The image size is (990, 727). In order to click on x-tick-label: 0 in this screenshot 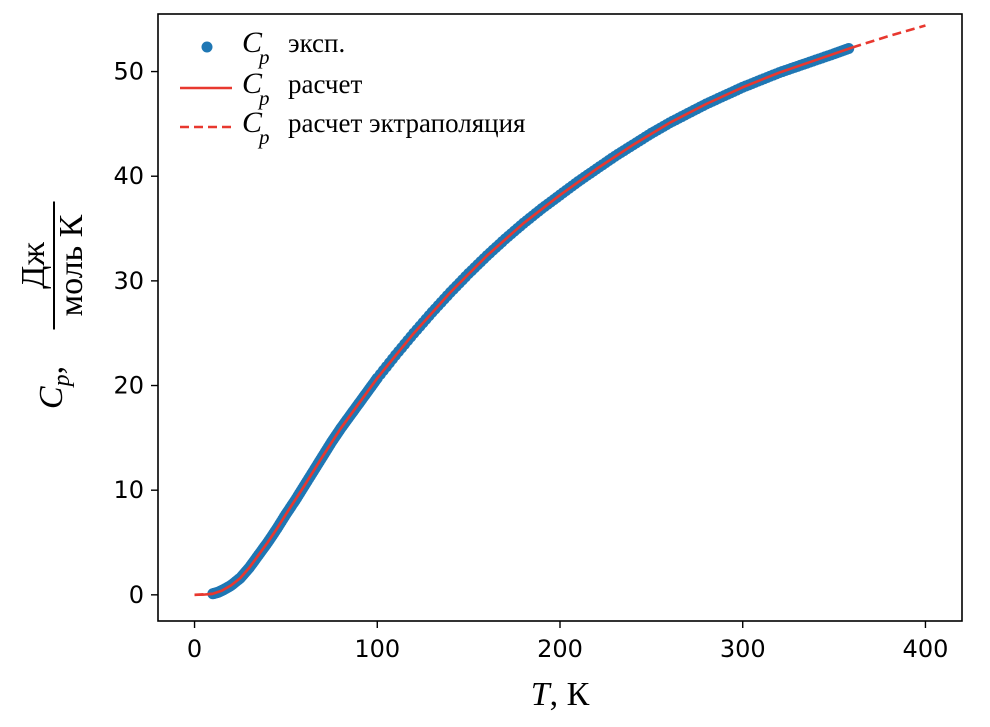, I will do `click(194, 649)`.